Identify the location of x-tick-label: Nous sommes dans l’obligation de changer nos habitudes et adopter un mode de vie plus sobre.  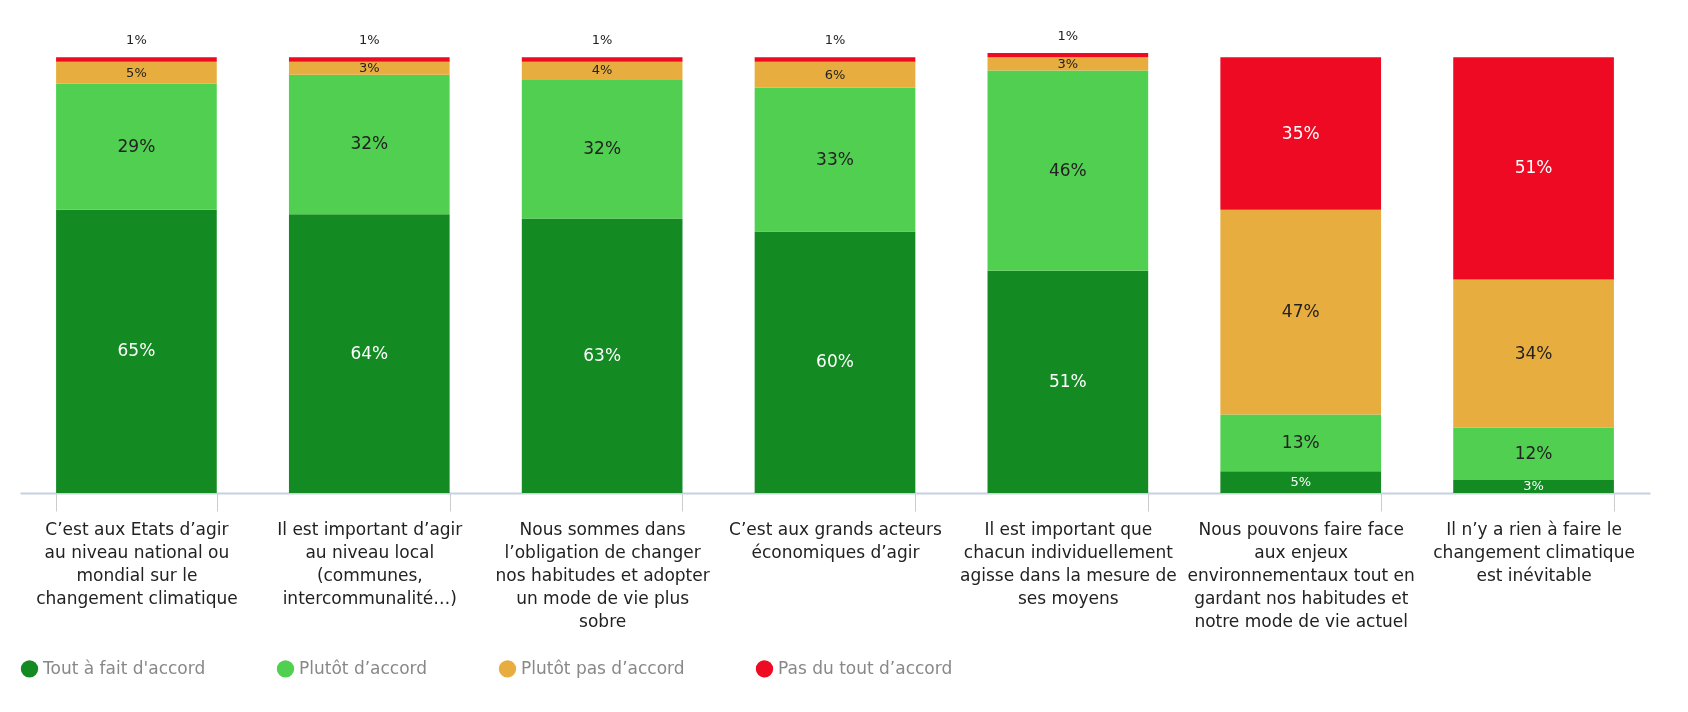
(602, 574).